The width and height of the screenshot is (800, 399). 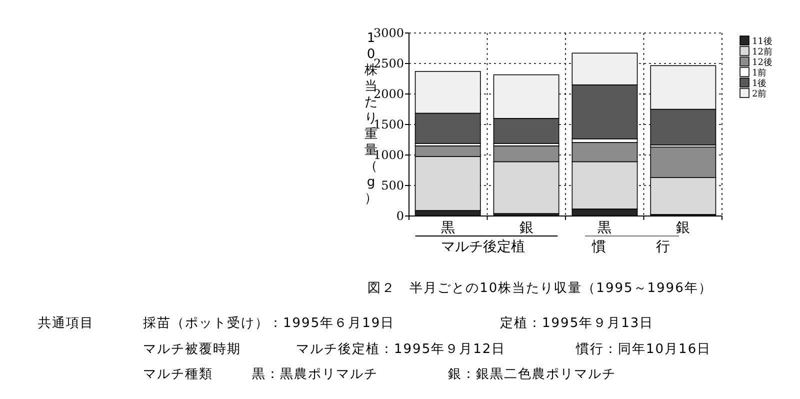 I want to click on legend-label: 11後, so click(x=762, y=42).